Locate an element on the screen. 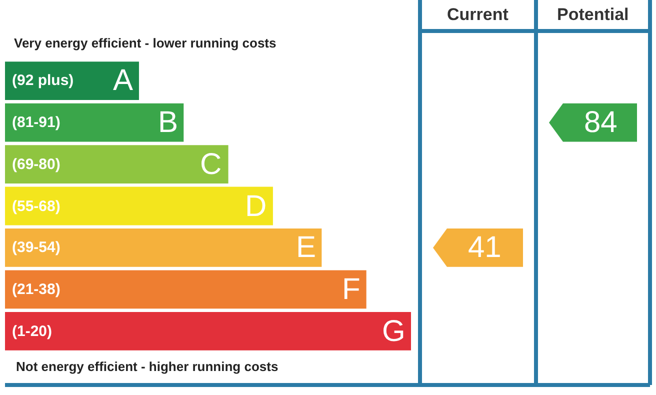  chart-title: Very energy efficient - lower running costs is located at coordinates (145, 43).